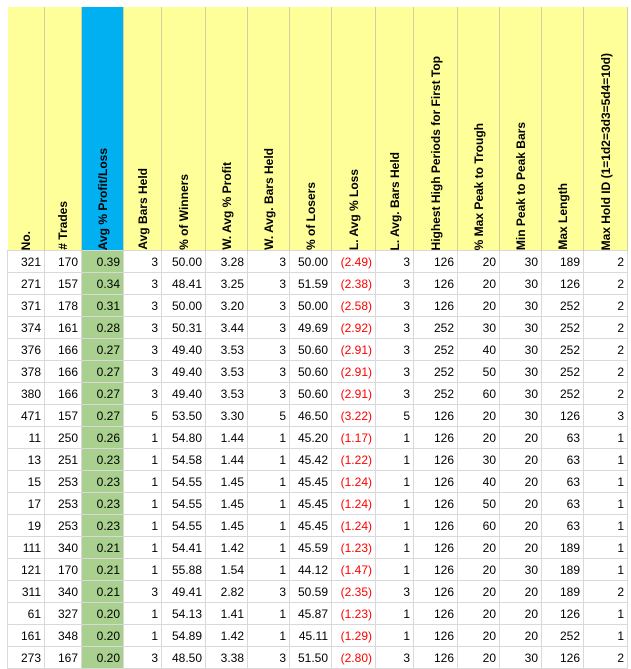  What do you see at coordinates (605, 129) in the screenshot?
I see `header-cell: Max Hold ID (1=1d2=3d3=5d4=10d)` at bounding box center [605, 129].